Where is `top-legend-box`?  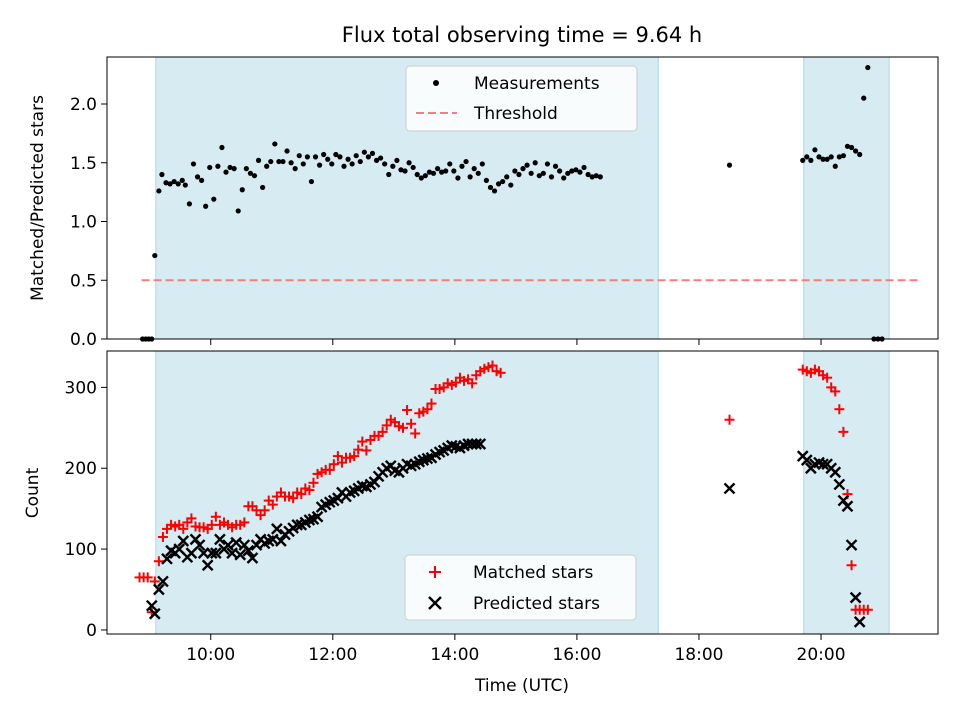
top-legend-box is located at coordinates (521, 98).